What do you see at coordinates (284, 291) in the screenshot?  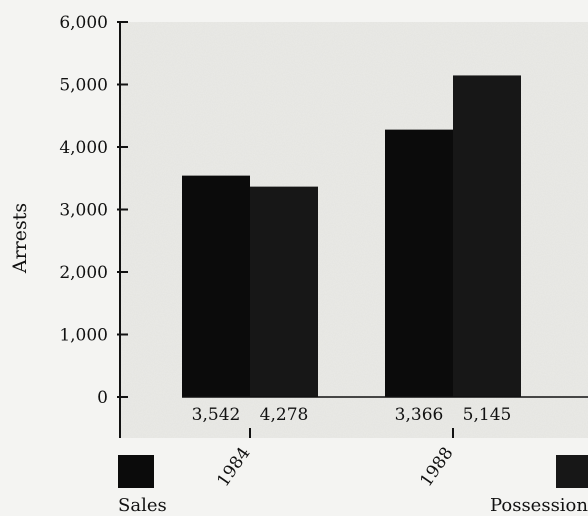 I see `bar-possession-1984` at bounding box center [284, 291].